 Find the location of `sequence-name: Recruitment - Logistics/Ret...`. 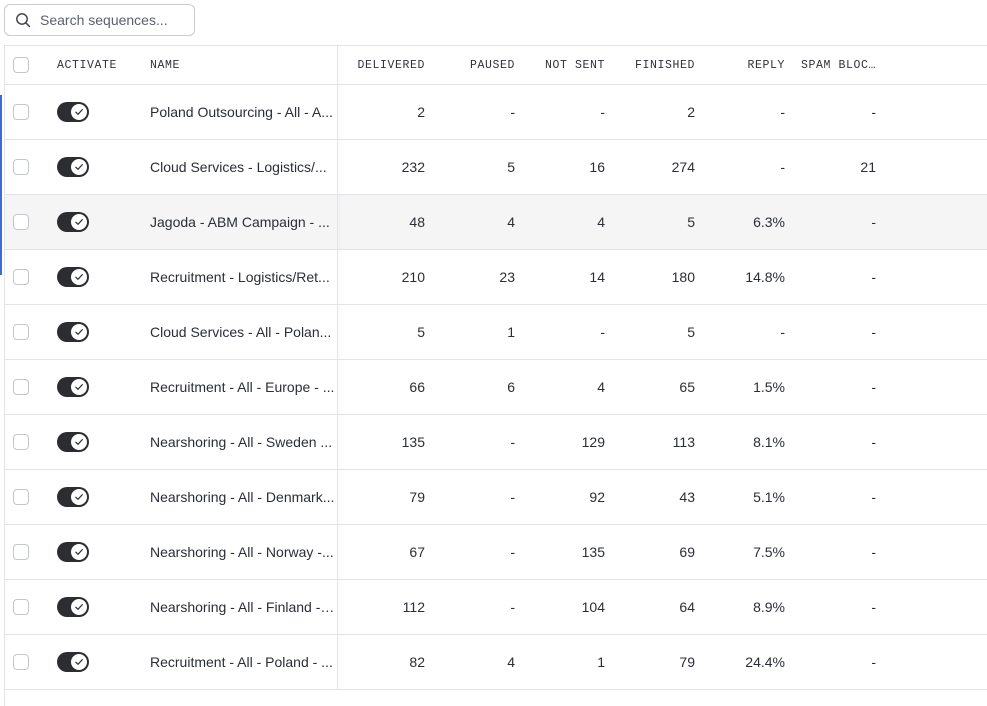

sequence-name: Recruitment - Logistics/Ret... is located at coordinates (240, 277).